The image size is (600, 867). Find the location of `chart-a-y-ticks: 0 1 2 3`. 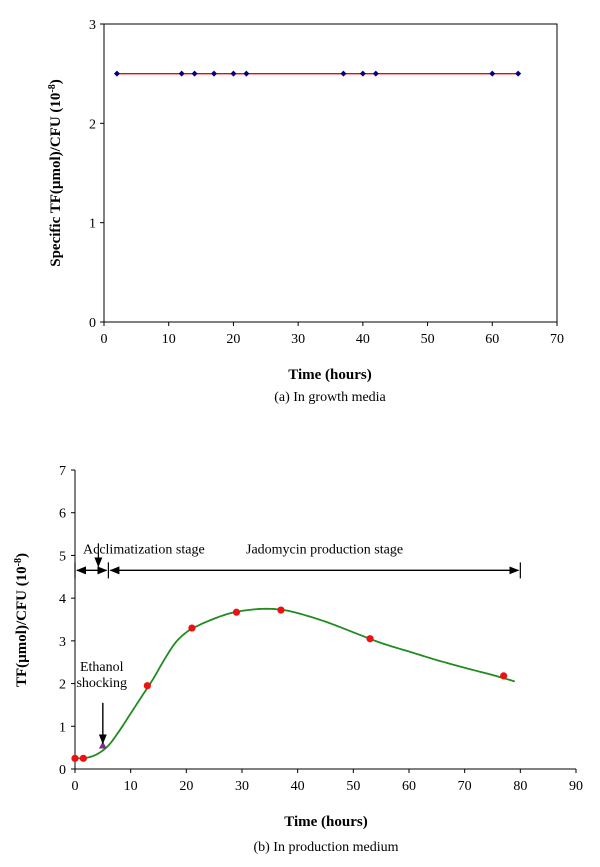

chart-a-y-ticks: 0 1 2 3 is located at coordinates (96, 174).